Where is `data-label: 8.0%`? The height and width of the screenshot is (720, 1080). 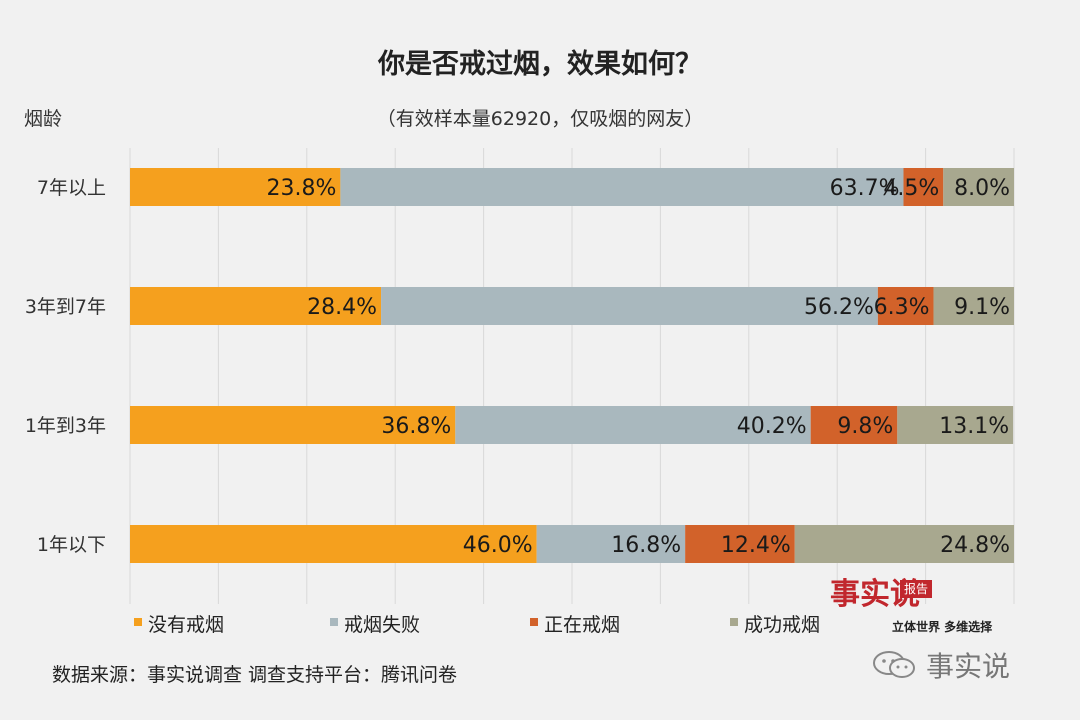 data-label: 8.0% is located at coordinates (982, 188).